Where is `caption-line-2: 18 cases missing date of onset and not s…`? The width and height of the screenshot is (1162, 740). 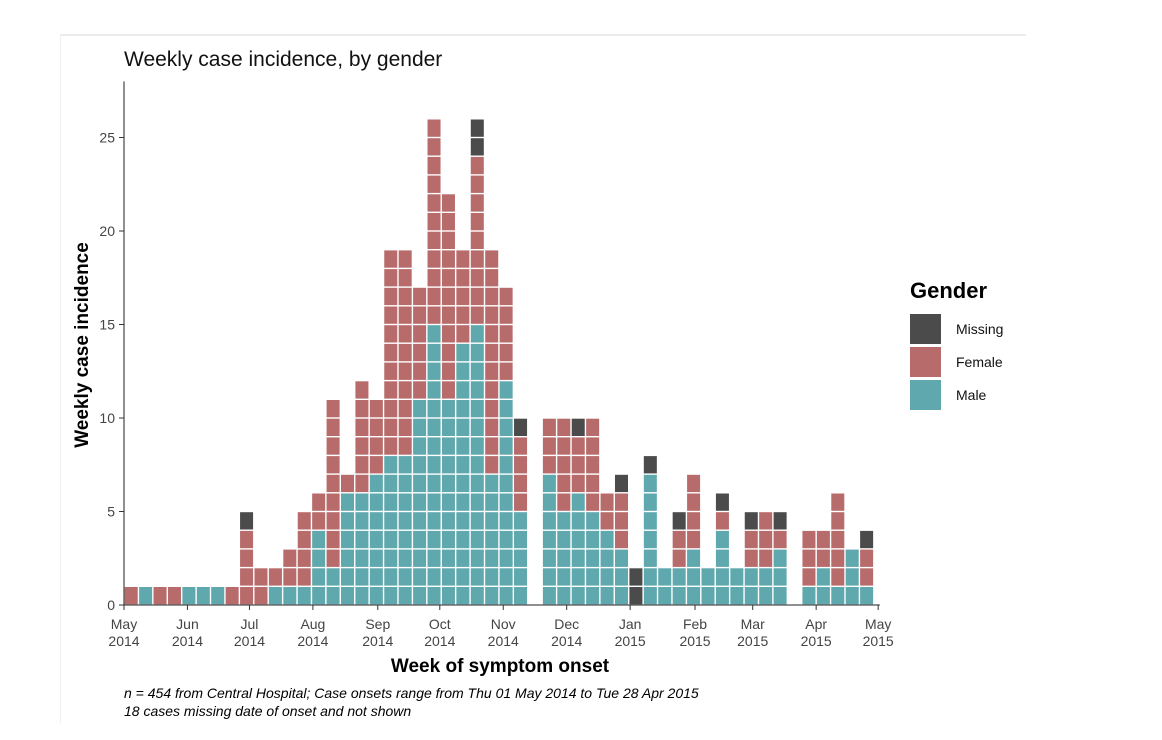
caption-line-2: 18 cases missing date of onset and not s… is located at coordinates (267, 711).